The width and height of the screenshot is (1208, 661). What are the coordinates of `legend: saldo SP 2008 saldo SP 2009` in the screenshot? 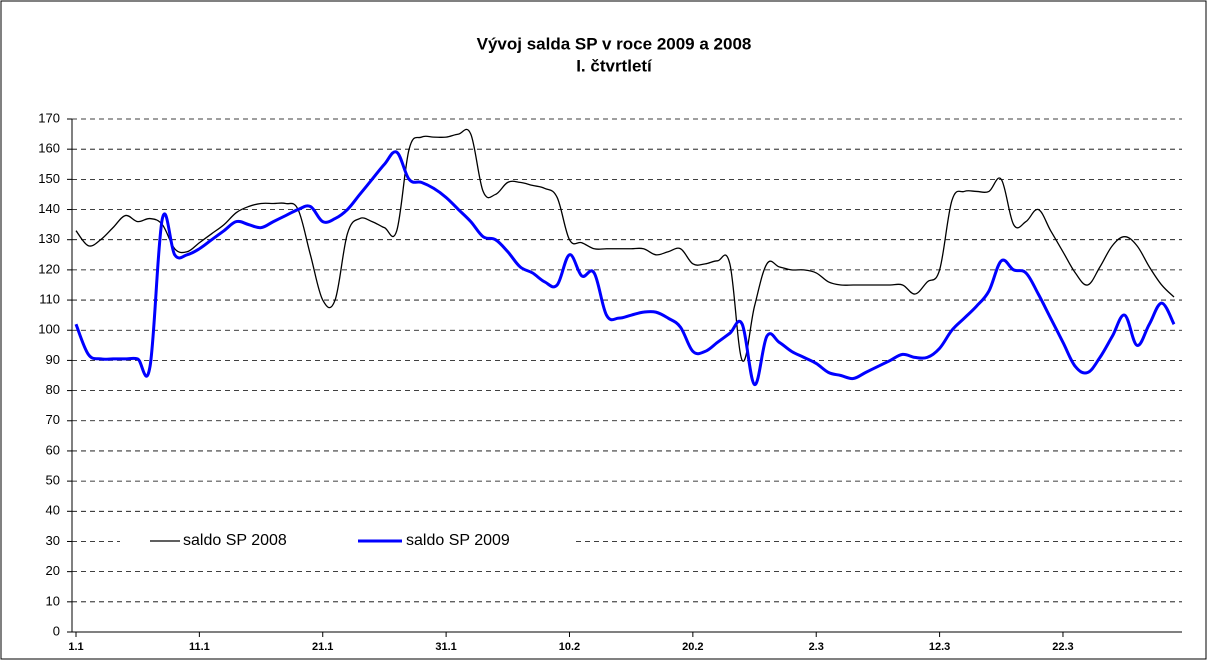 It's located at (346, 535).